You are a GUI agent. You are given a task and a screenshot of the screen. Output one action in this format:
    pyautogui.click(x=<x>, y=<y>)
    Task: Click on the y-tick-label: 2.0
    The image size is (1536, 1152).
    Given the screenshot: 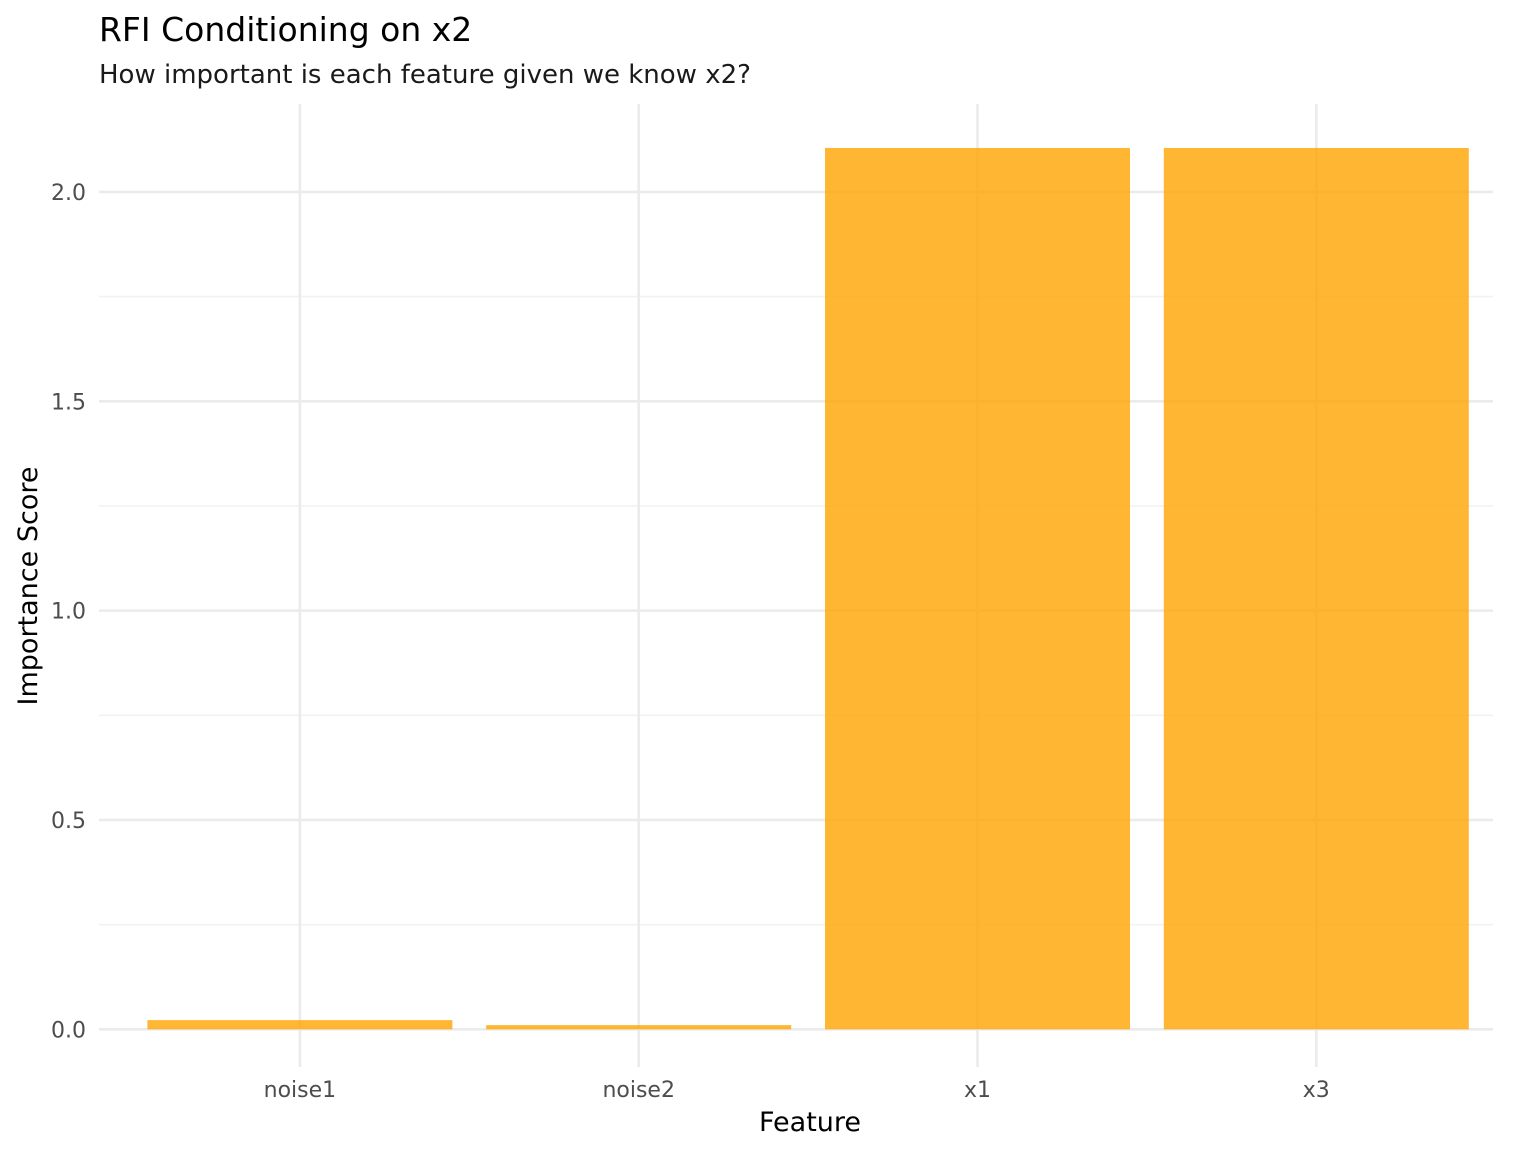 What is the action you would take?
    pyautogui.click(x=68, y=193)
    